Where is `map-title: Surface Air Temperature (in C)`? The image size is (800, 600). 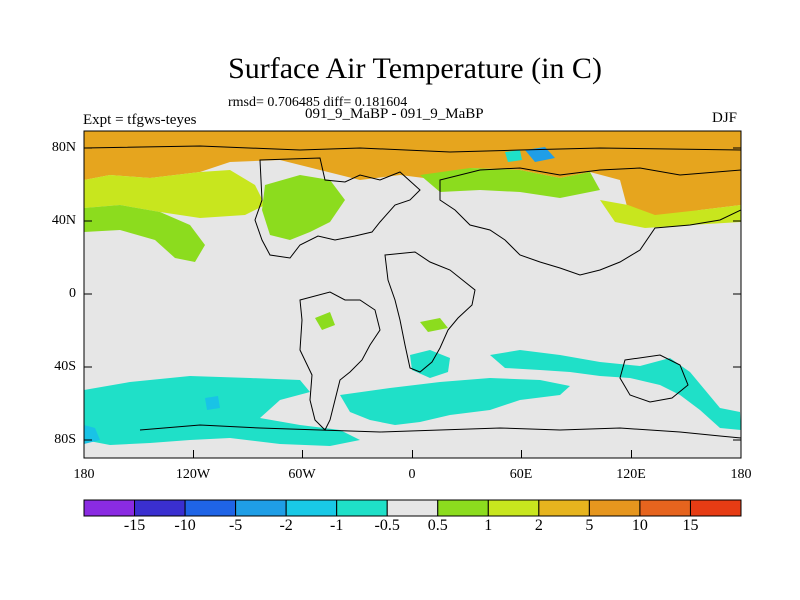
map-title: Surface Air Temperature (in C) is located at coordinates (415, 68).